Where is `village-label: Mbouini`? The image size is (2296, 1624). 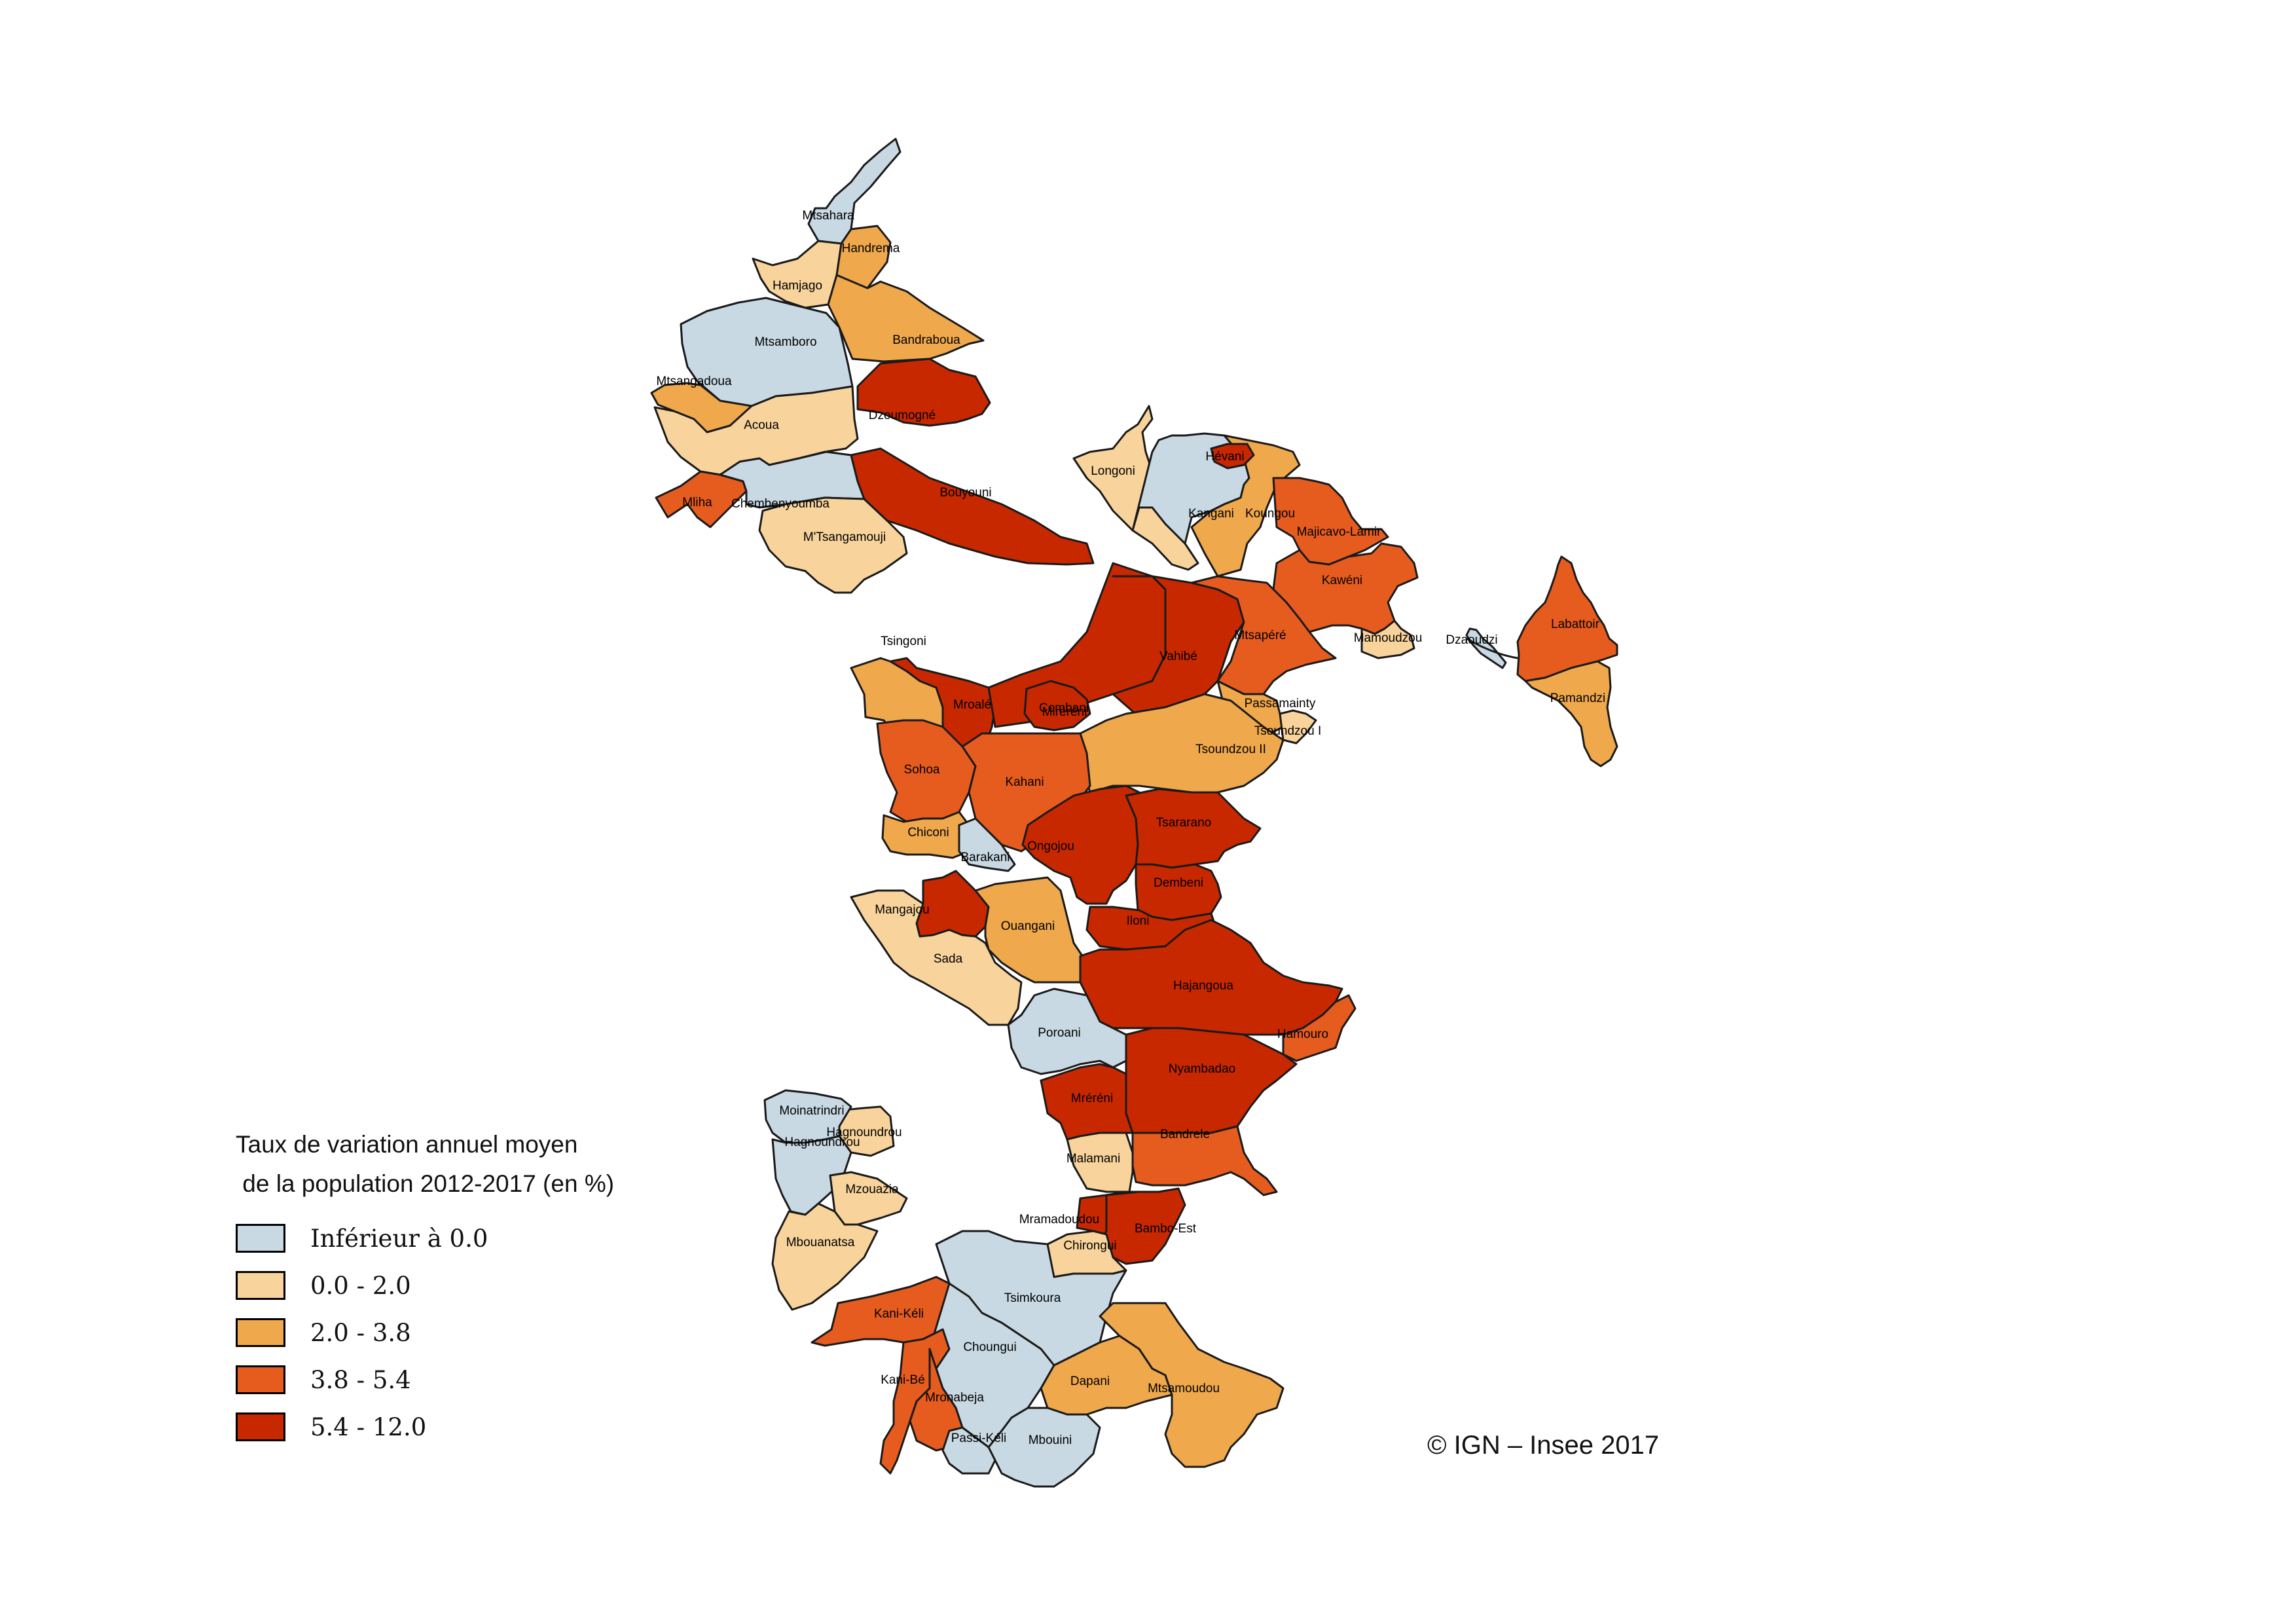 village-label: Mbouini is located at coordinates (1050, 1440).